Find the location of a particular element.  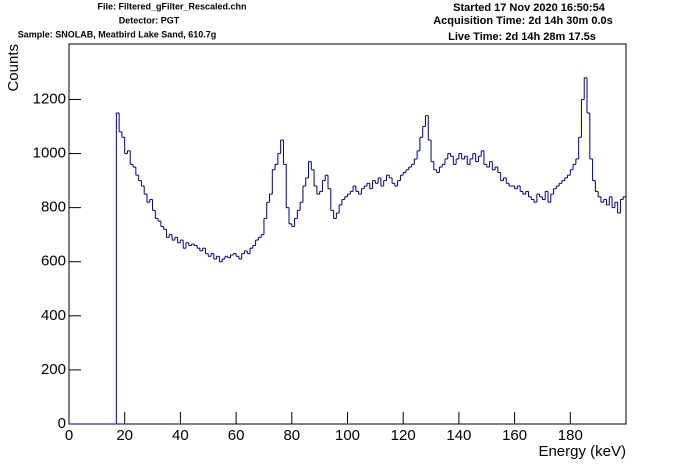

x-tick-label: 40 is located at coordinates (180, 435).